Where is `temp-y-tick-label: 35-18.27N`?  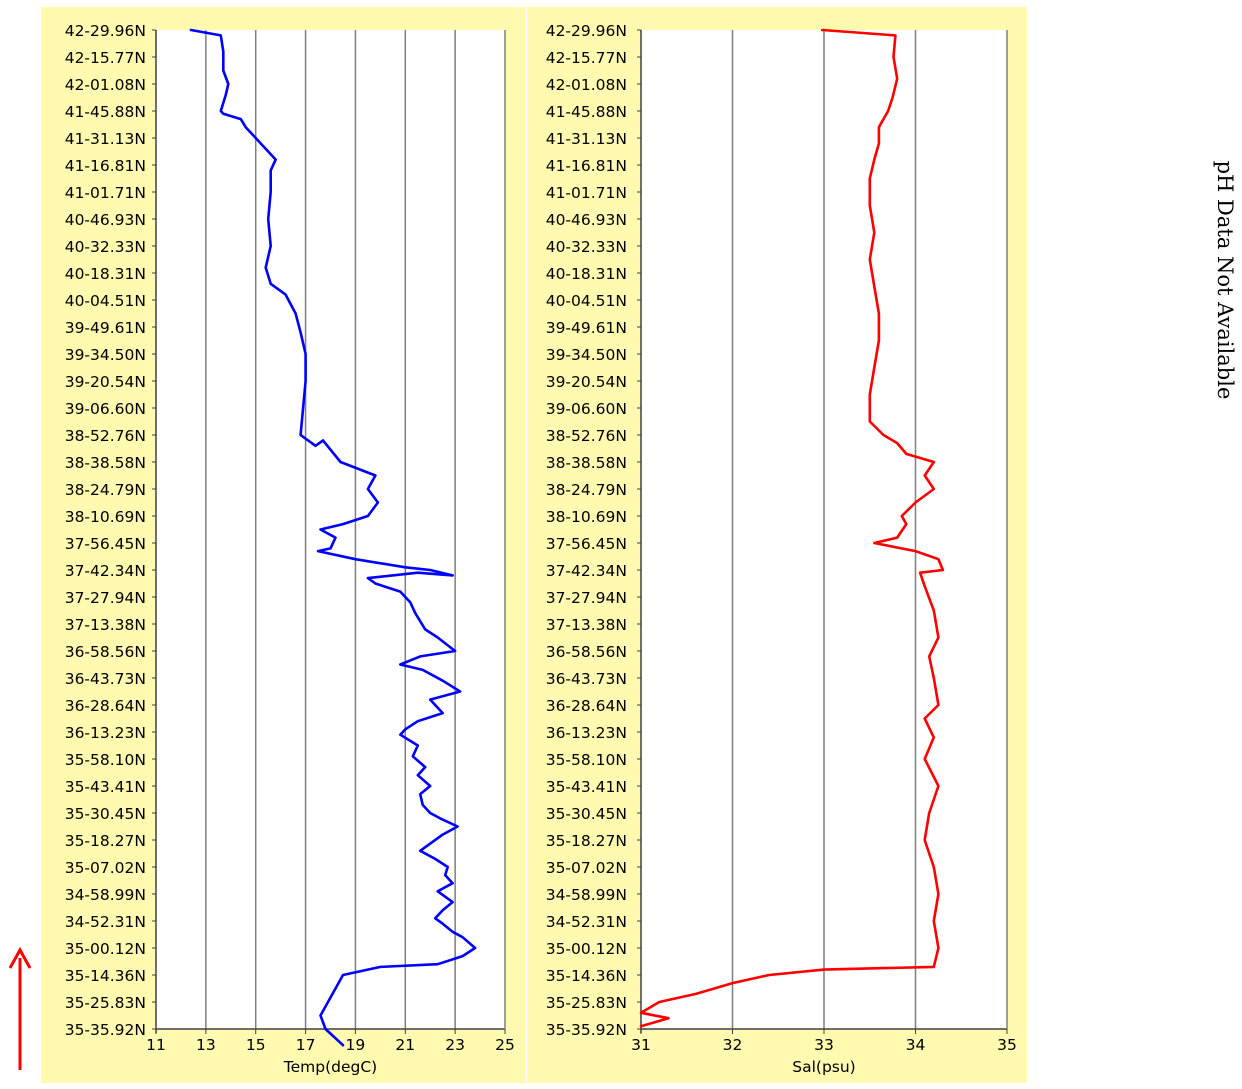 temp-y-tick-label: 35-18.27N is located at coordinates (105, 841).